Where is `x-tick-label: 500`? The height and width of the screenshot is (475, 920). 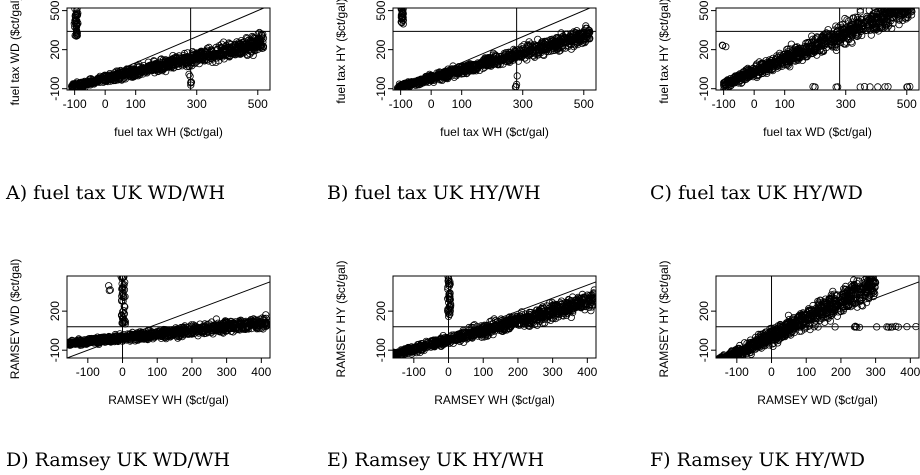
x-tick-label: 500 is located at coordinates (258, 104).